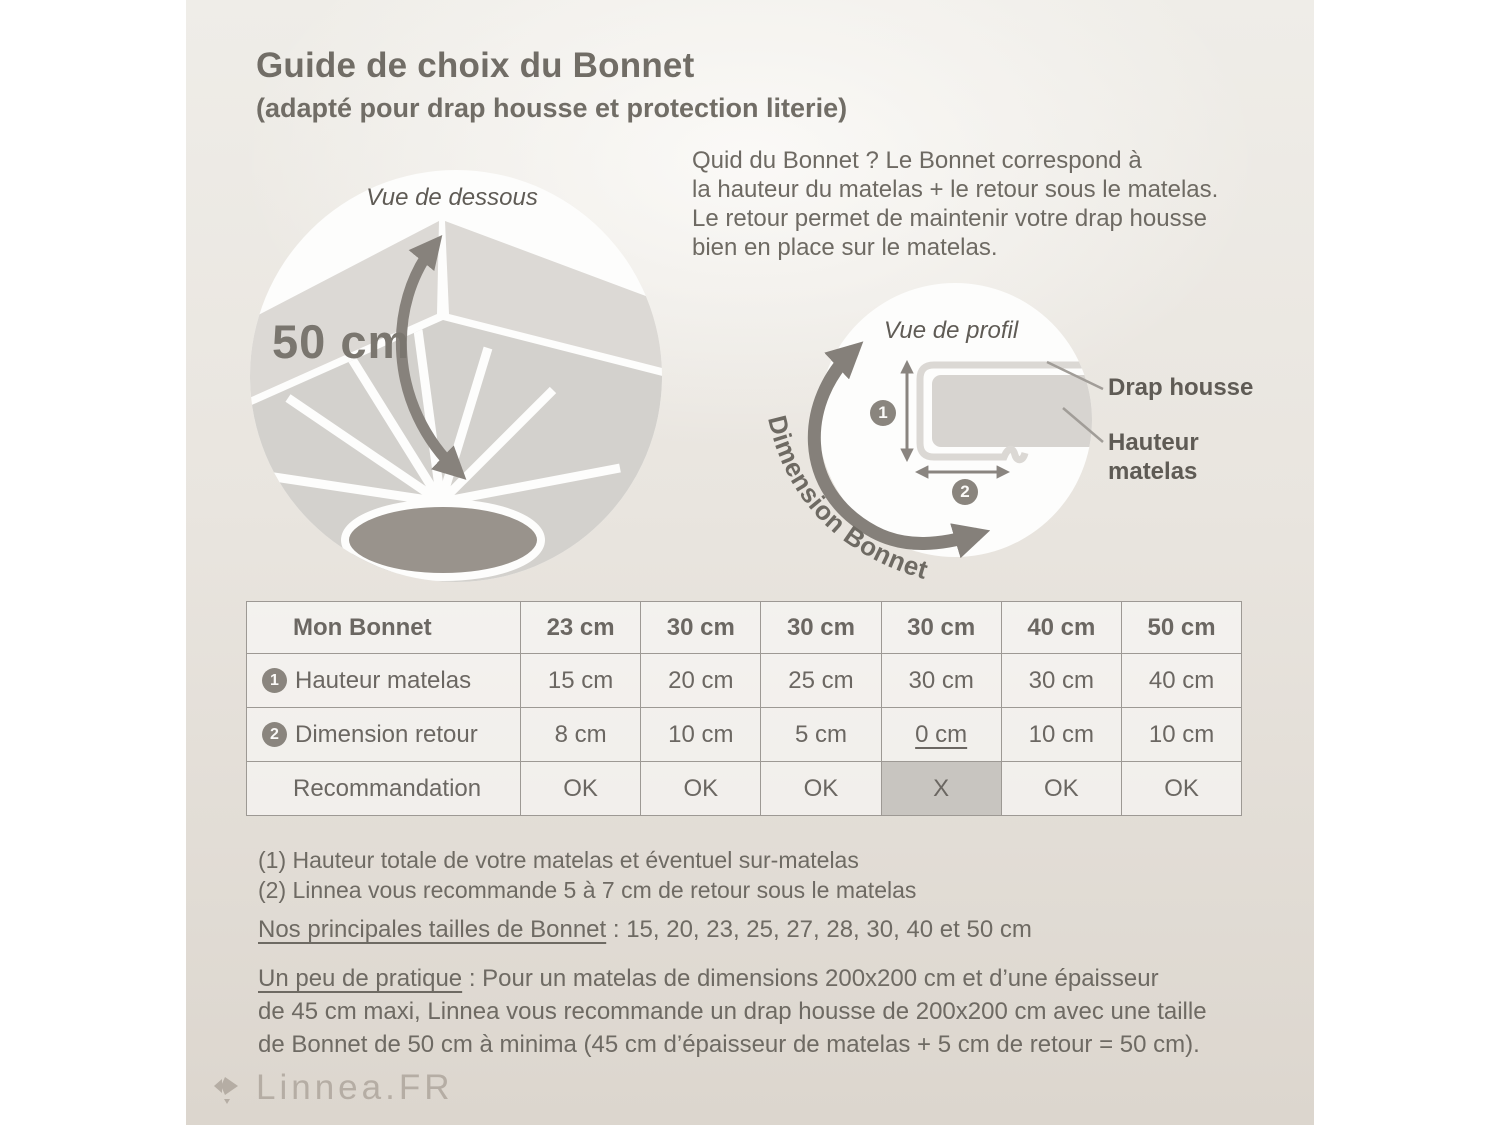 The width and height of the screenshot is (1500, 1125). I want to click on linnea-logo: Linnea.FR, so click(330, 1088).